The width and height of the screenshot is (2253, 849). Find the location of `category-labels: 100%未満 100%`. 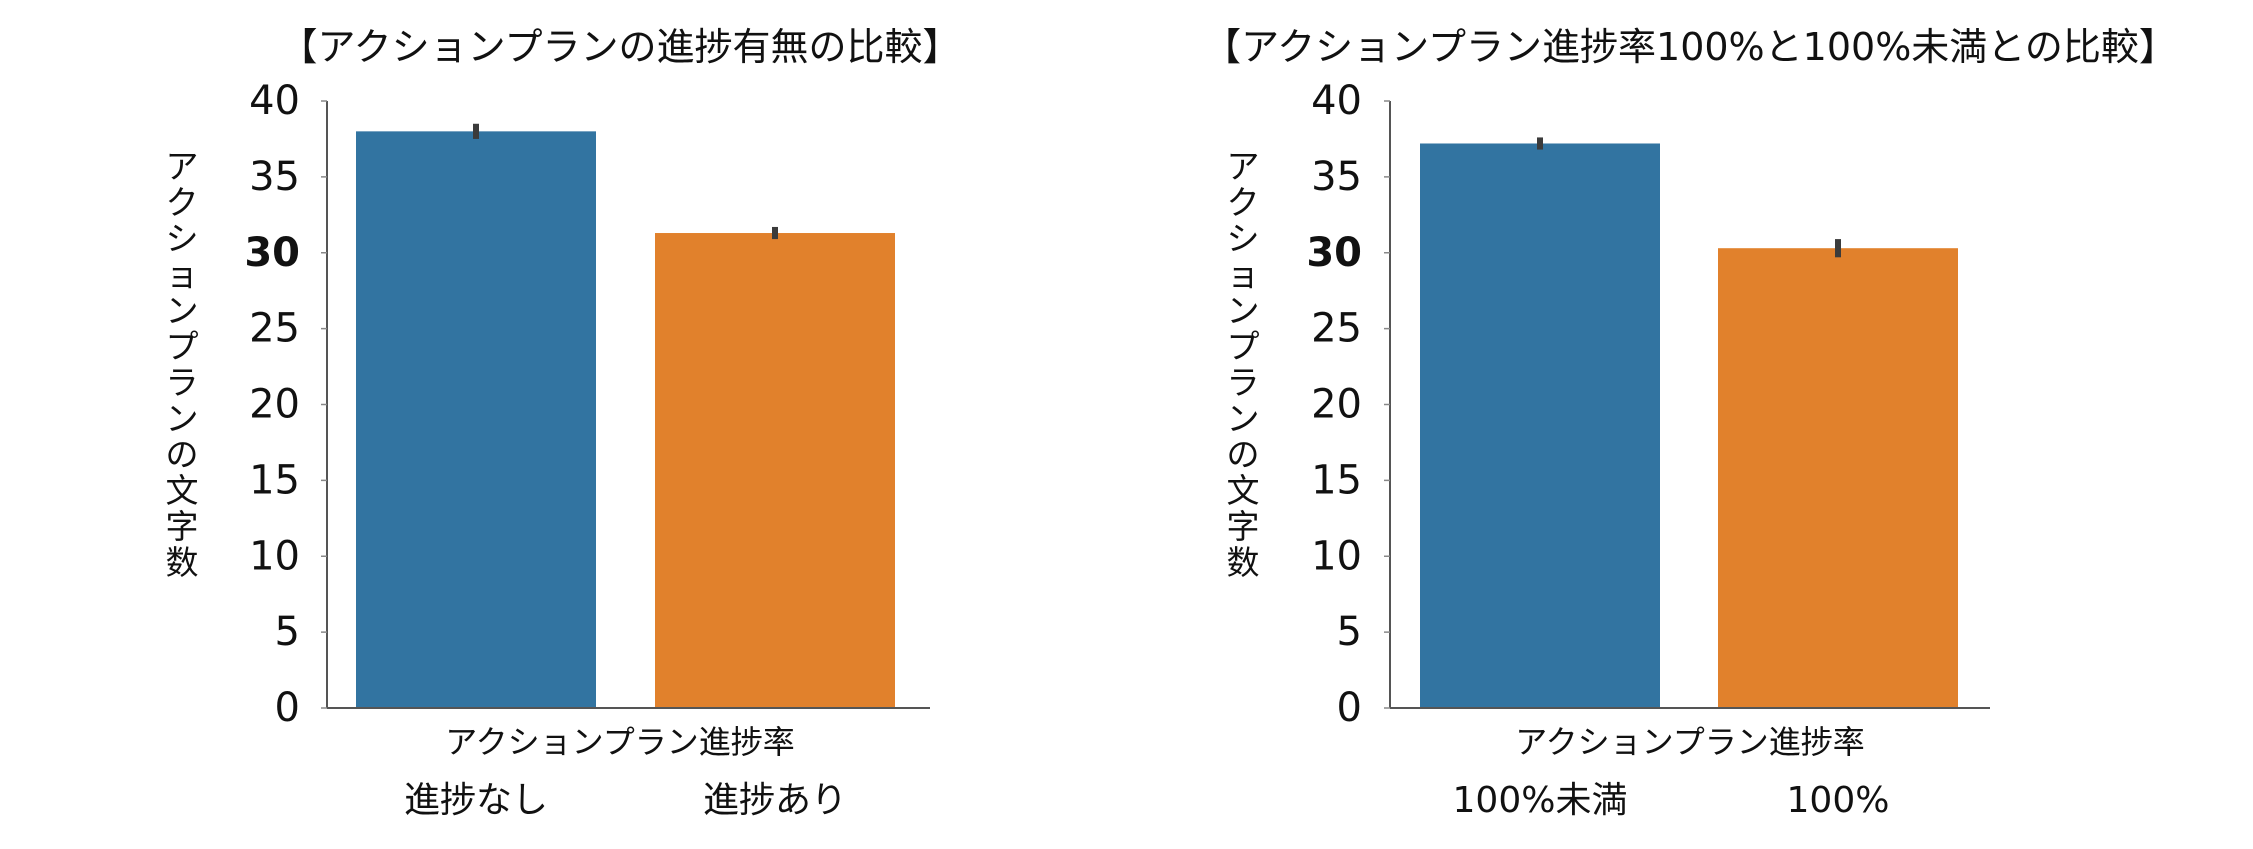

category-labels: 100%未満 100% is located at coordinates (1671, 800).